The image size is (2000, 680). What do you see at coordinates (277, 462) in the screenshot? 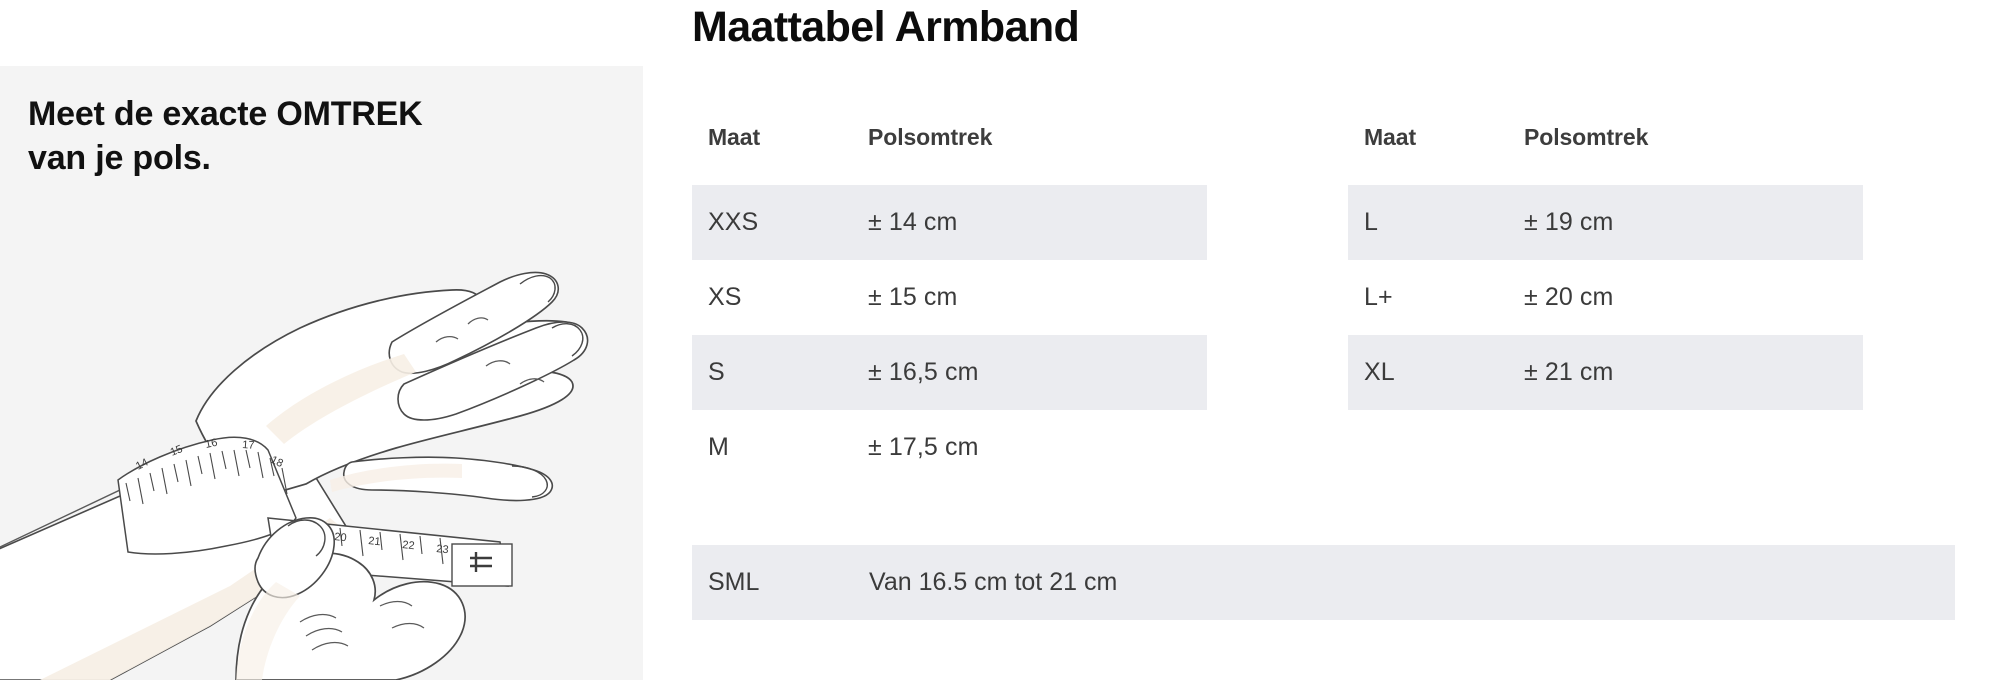
I see `svg-text: 18` at bounding box center [277, 462].